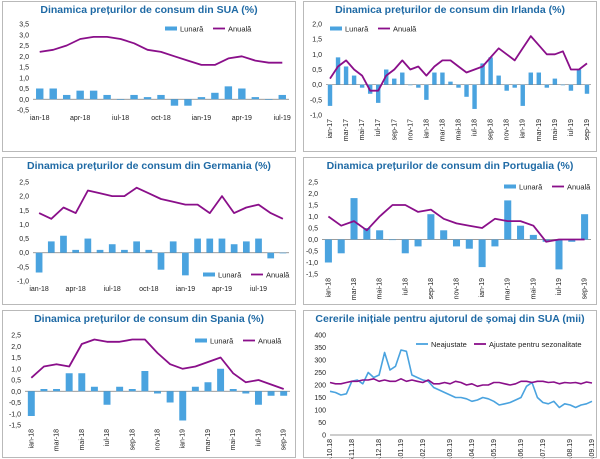 The image size is (600, 459). I want to click on y-tick-label: 0,5, so click(313, 229).